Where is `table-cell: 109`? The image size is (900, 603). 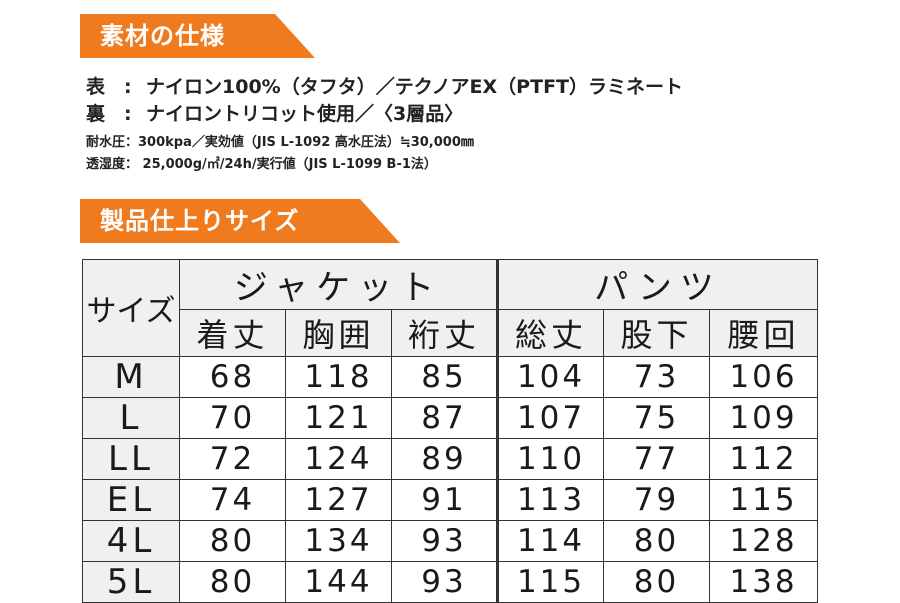 table-cell: 109 is located at coordinates (764, 418).